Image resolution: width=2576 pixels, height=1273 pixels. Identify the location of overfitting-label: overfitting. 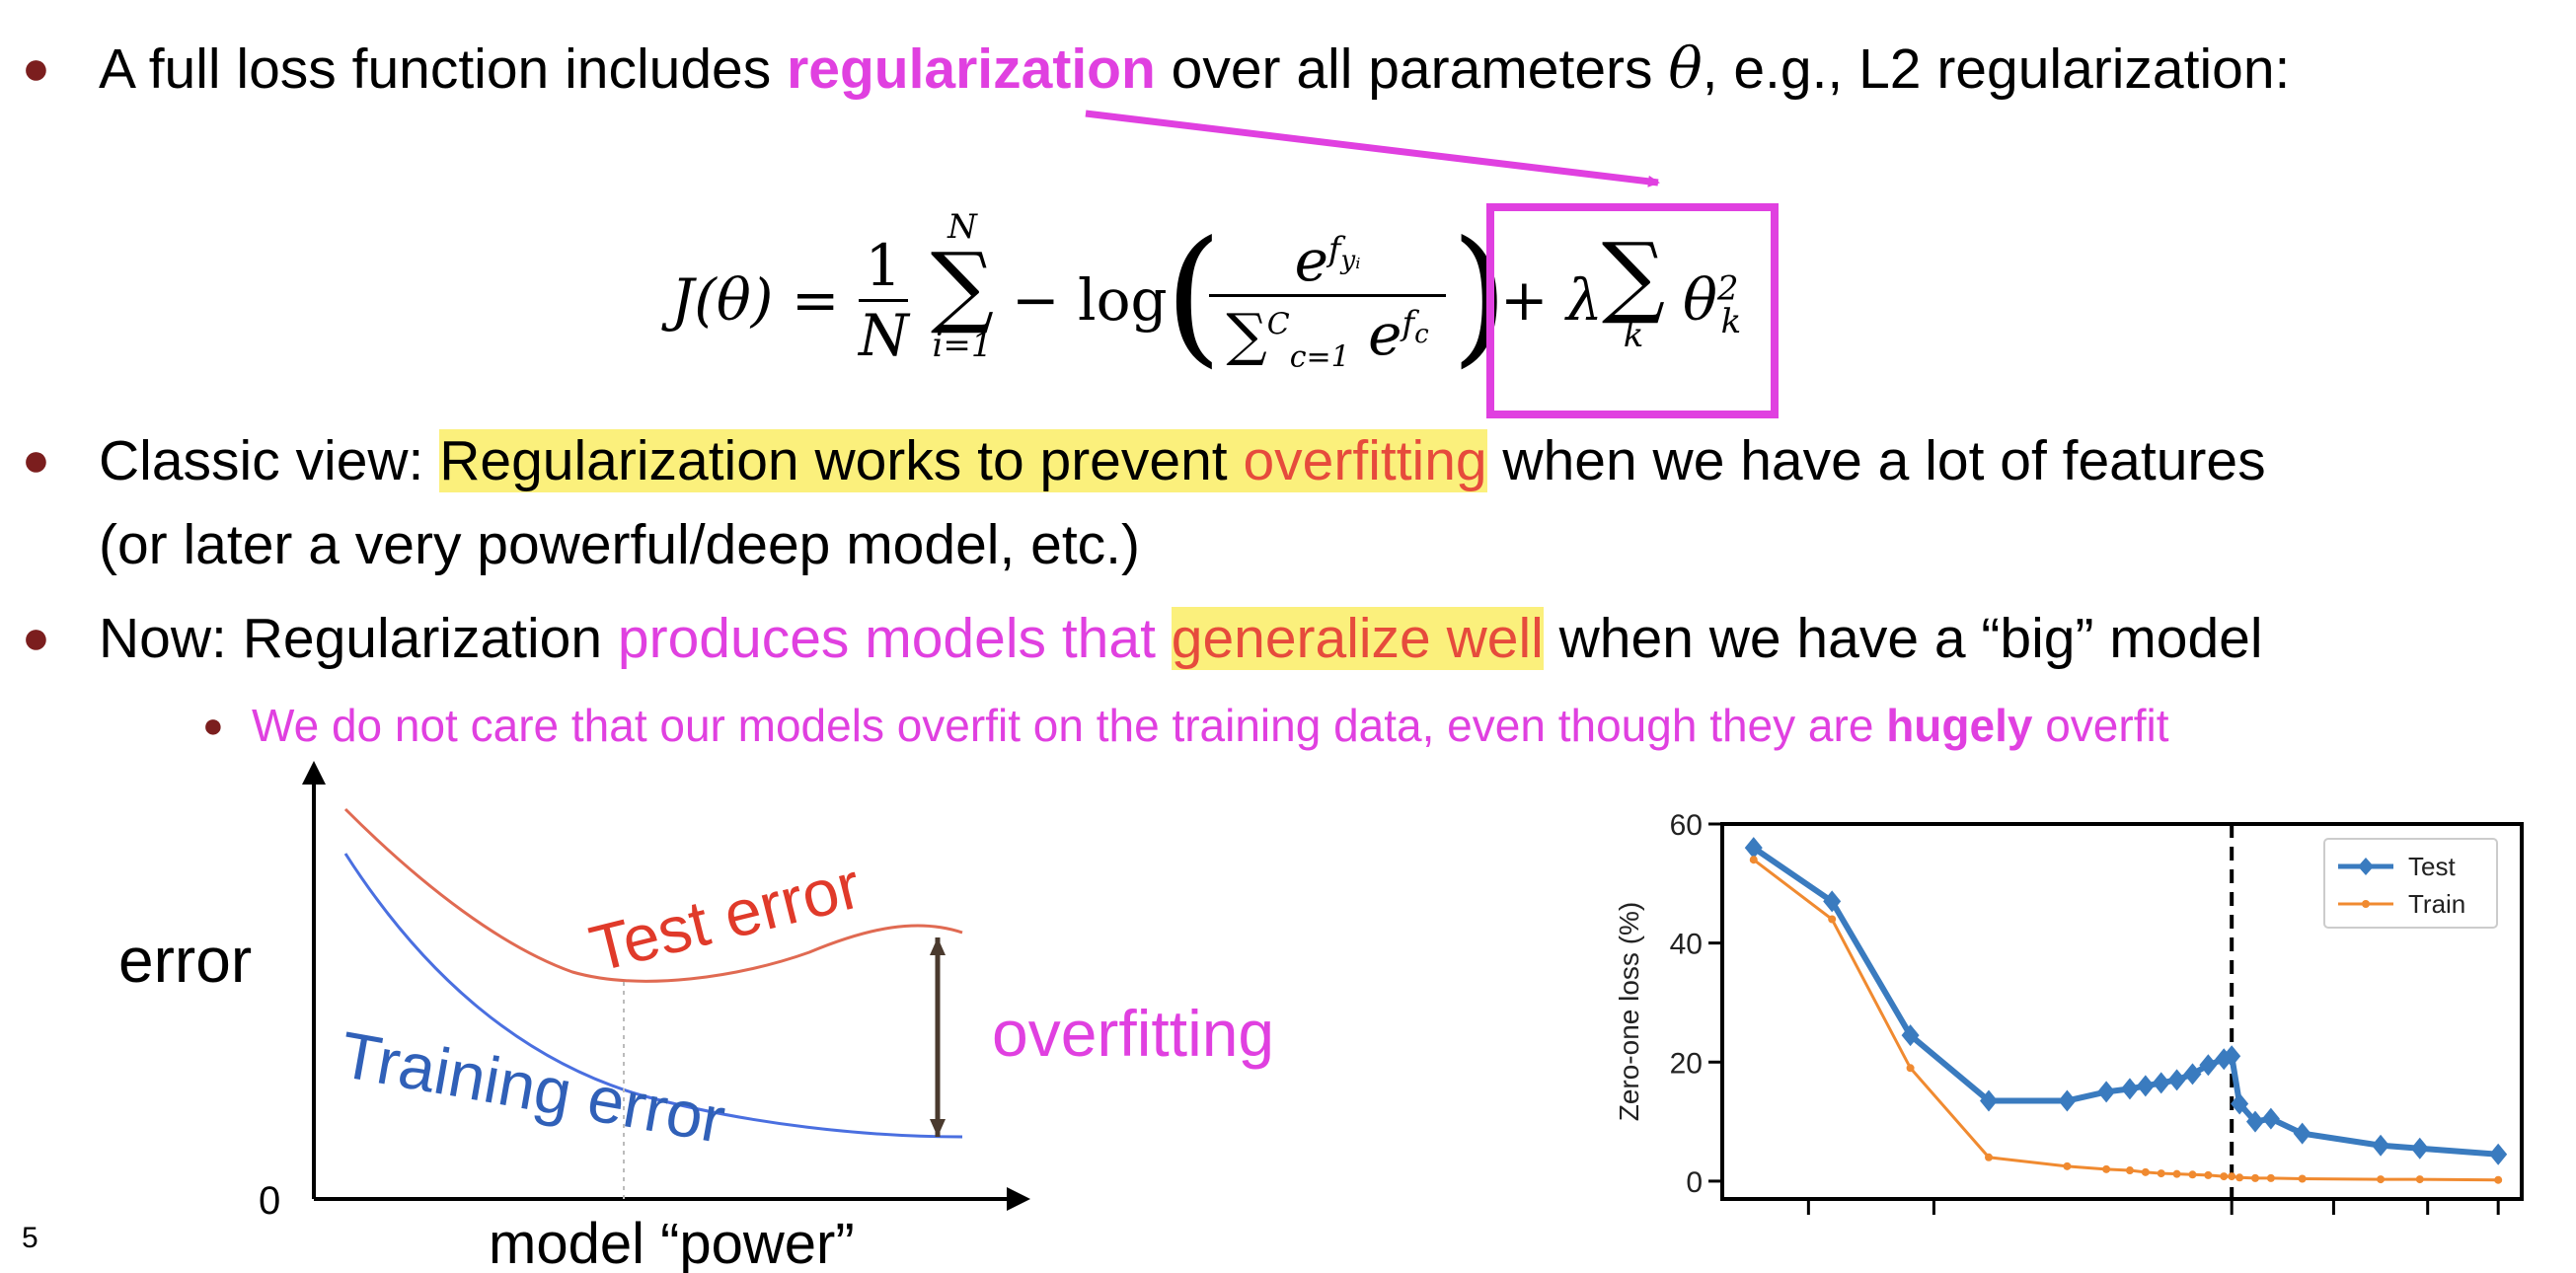
(1133, 1033).